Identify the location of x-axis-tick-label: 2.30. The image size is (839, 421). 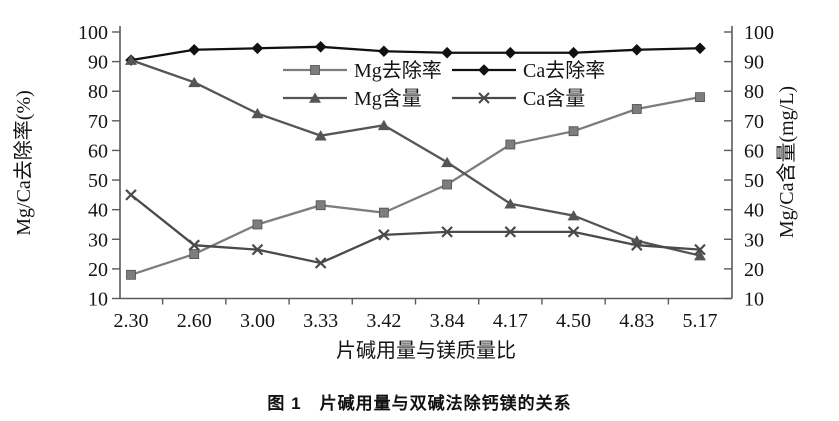
(131, 321).